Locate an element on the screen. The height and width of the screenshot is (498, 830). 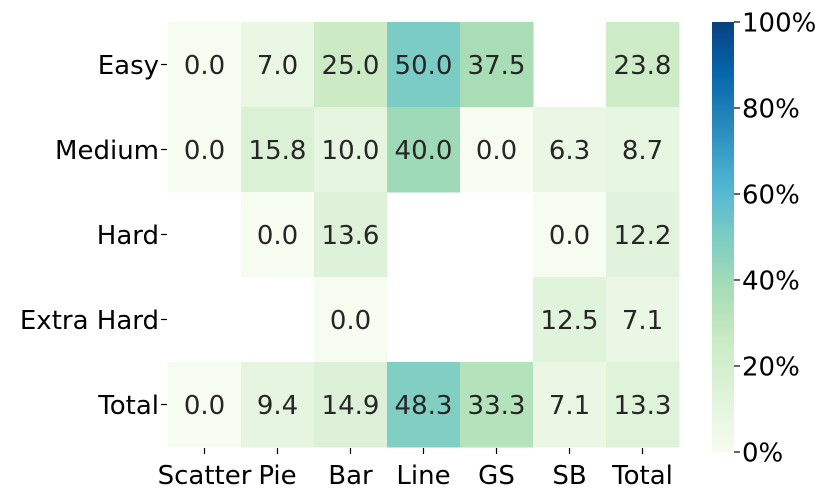
cell-value-label: 8.7 is located at coordinates (642, 151).